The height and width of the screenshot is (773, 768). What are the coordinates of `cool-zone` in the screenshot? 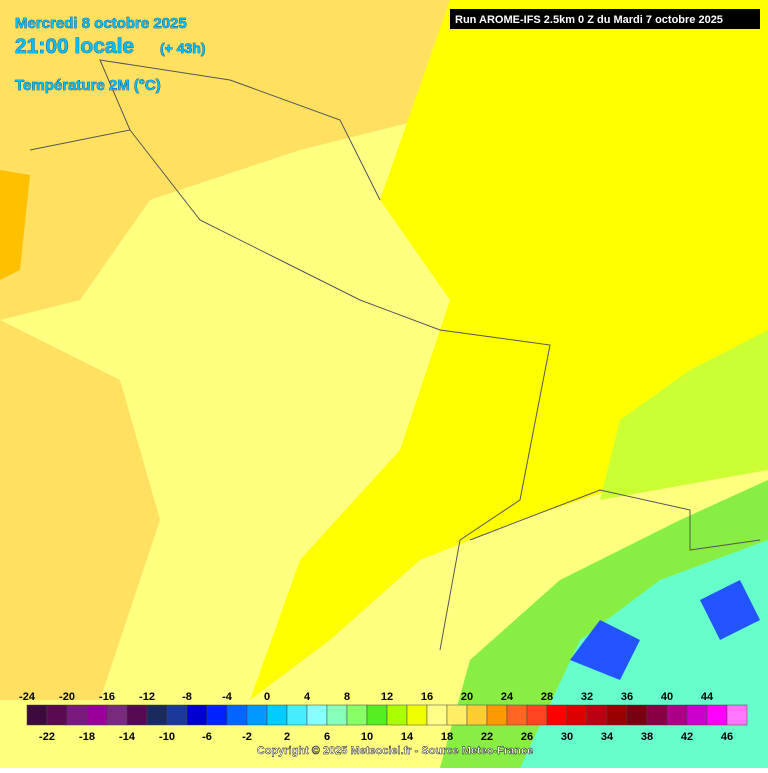 It's located at (684, 415).